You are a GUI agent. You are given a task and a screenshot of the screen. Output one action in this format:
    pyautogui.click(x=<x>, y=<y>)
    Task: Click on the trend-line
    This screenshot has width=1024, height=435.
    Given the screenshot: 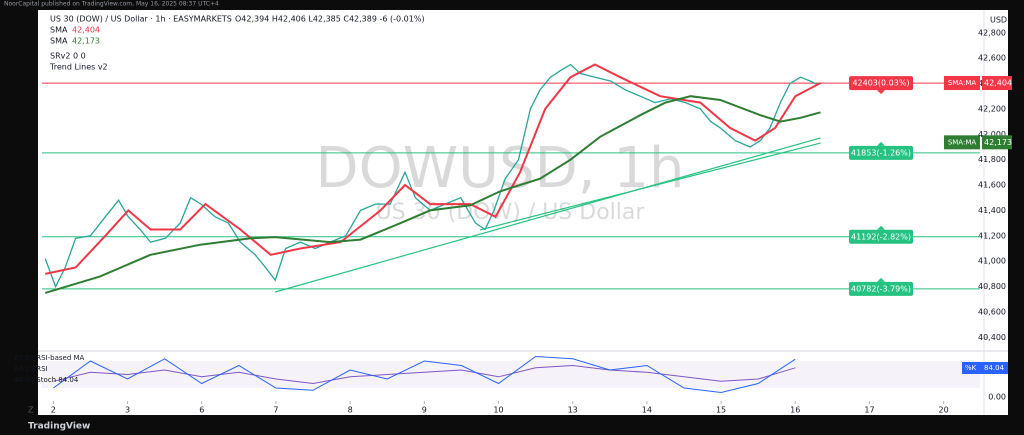 What is the action you would take?
    pyautogui.click(x=650, y=186)
    